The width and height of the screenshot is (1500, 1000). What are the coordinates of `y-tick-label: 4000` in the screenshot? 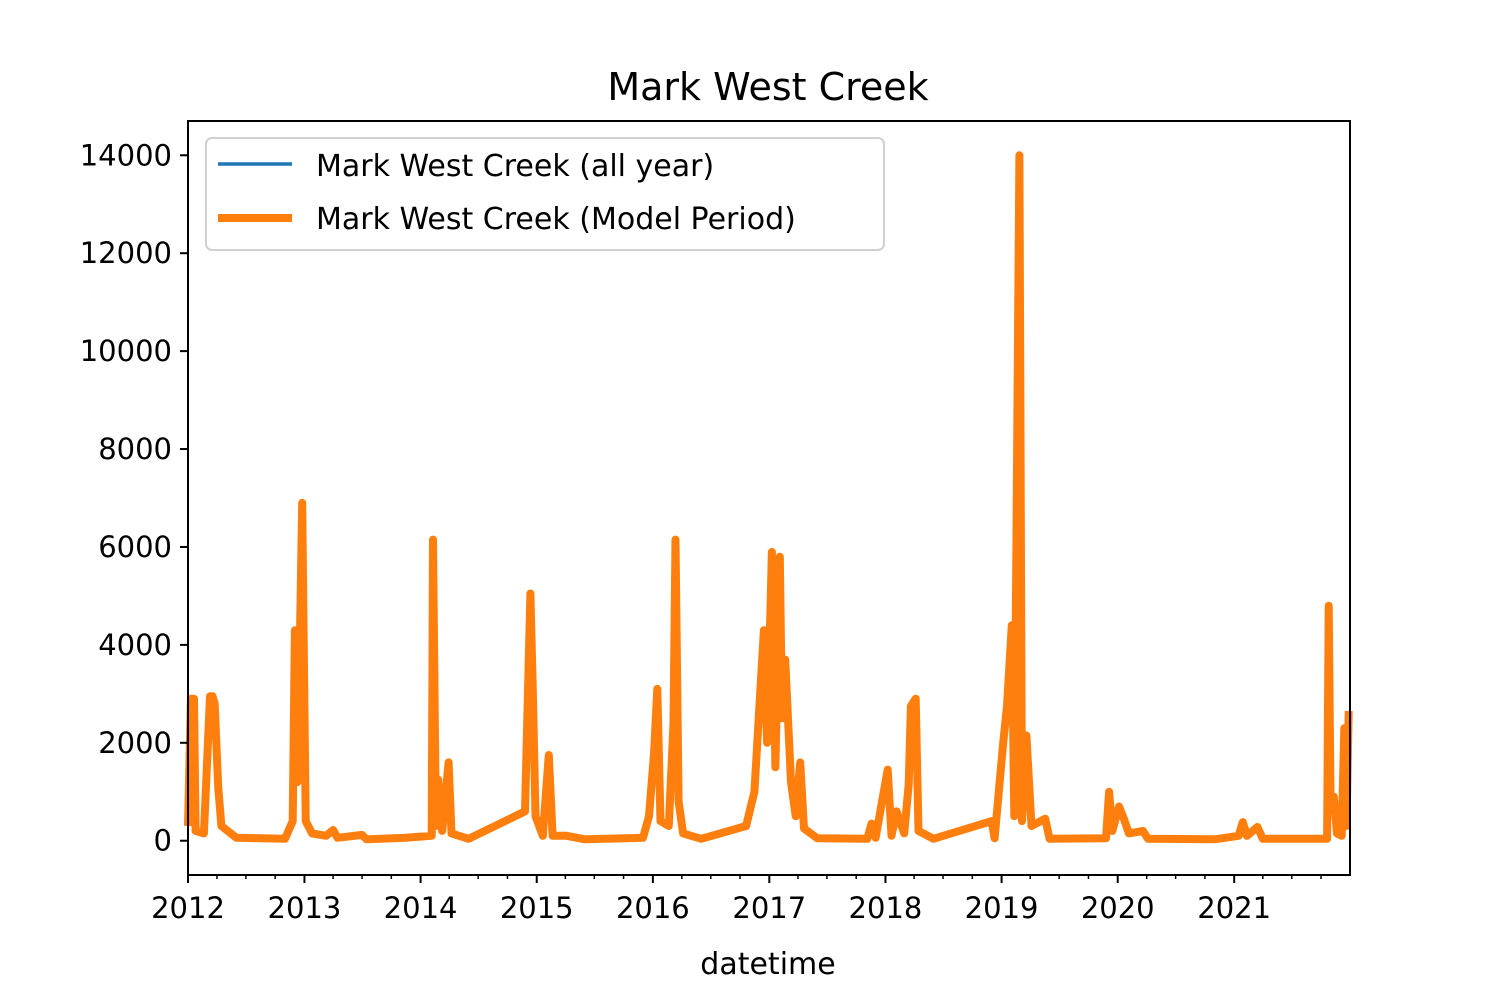 It's located at (135, 645).